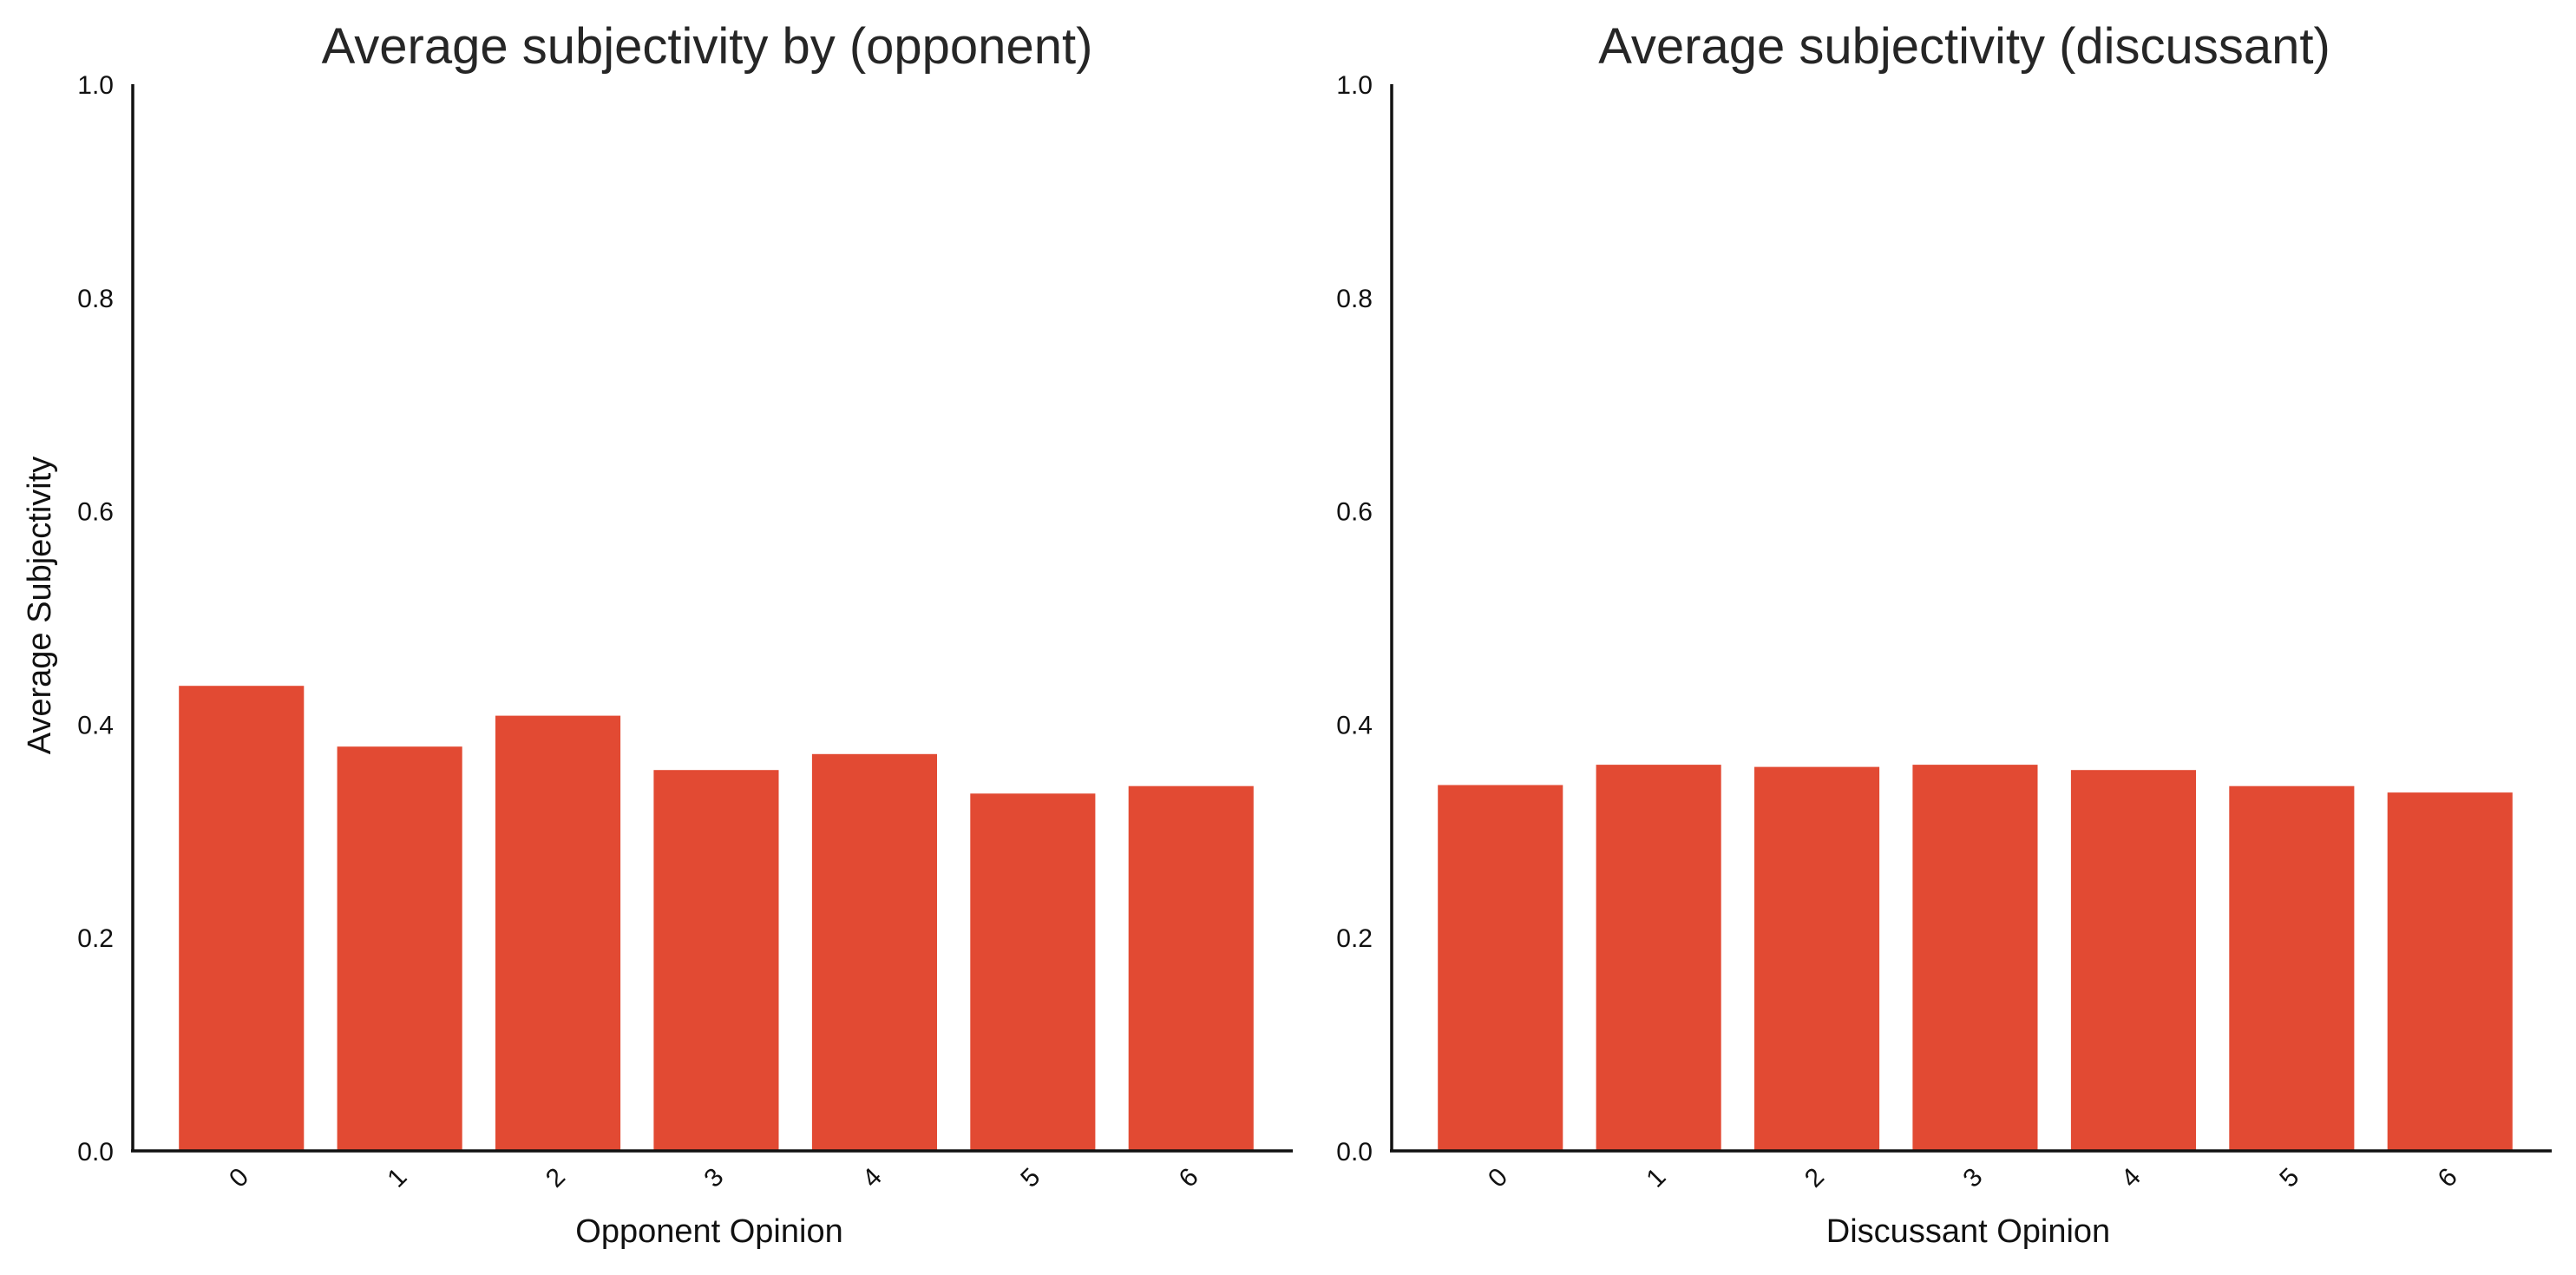 The width and height of the screenshot is (2576, 1275). What do you see at coordinates (708, 1231) in the screenshot?
I see `x-axis-label: Opponent Opinion` at bounding box center [708, 1231].